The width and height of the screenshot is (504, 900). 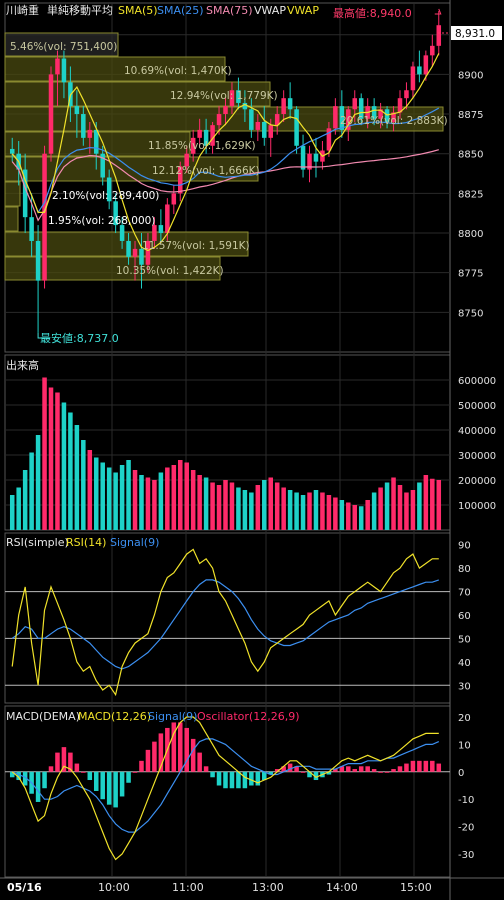 What do you see at coordinates (248, 716) in the screenshot?
I see `macd-legend-item: Oscillator(12,26,9)` at bounding box center [248, 716].